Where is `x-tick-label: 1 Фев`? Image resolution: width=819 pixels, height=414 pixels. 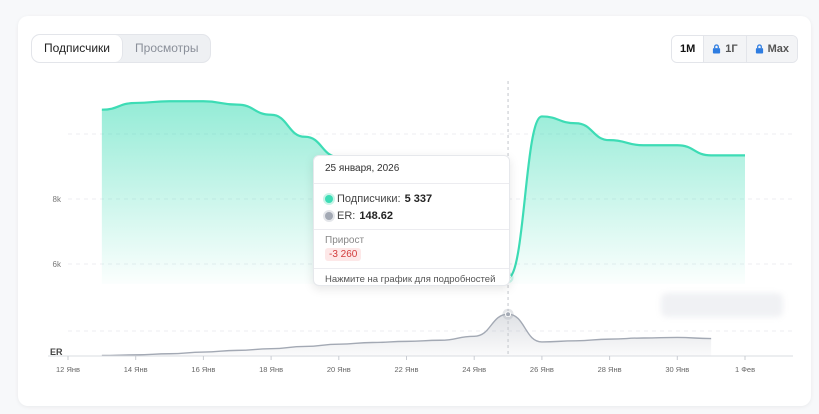
x-tick-label: 1 Фев is located at coordinates (745, 369).